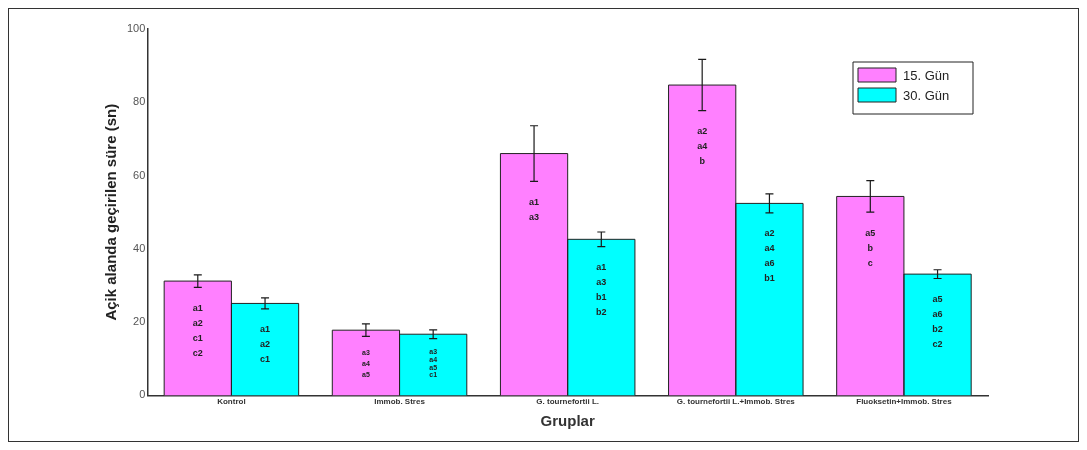  Describe the element at coordinates (904, 402) in the screenshot. I see `x-tick-label: Fluoksetin+Immob. Stres` at that location.